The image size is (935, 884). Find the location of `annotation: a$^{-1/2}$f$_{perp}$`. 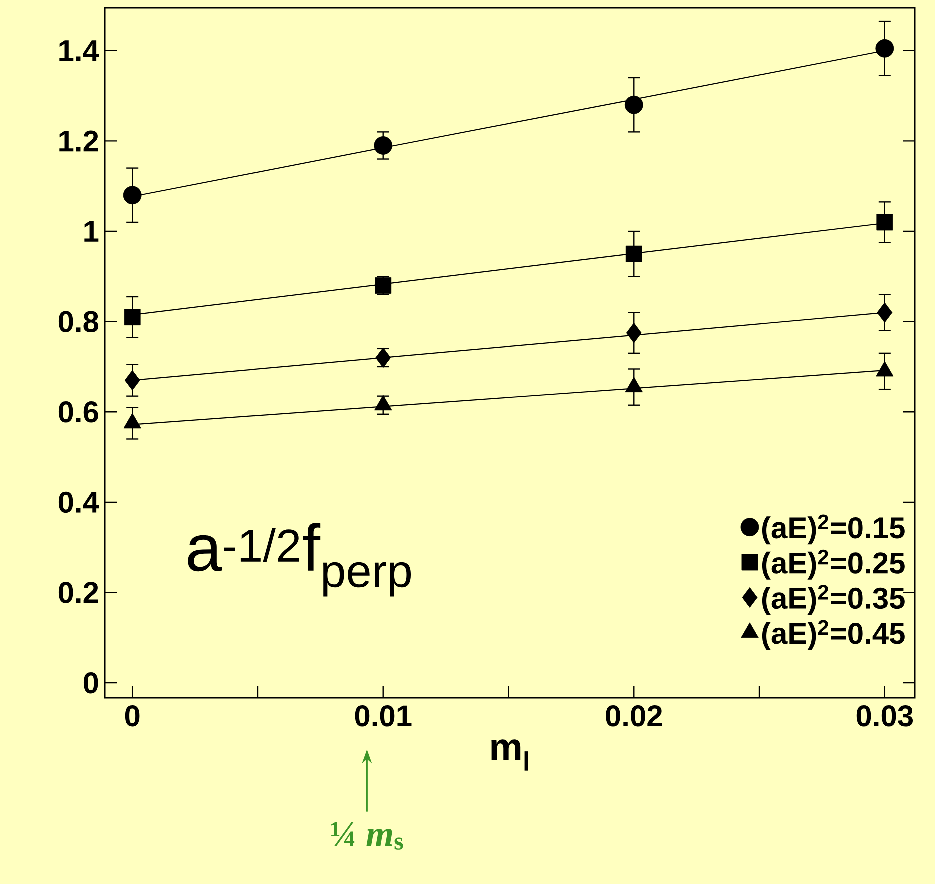

annotation: a$^{-1/2}$f$_{perp}$ is located at coordinates (300, 560).